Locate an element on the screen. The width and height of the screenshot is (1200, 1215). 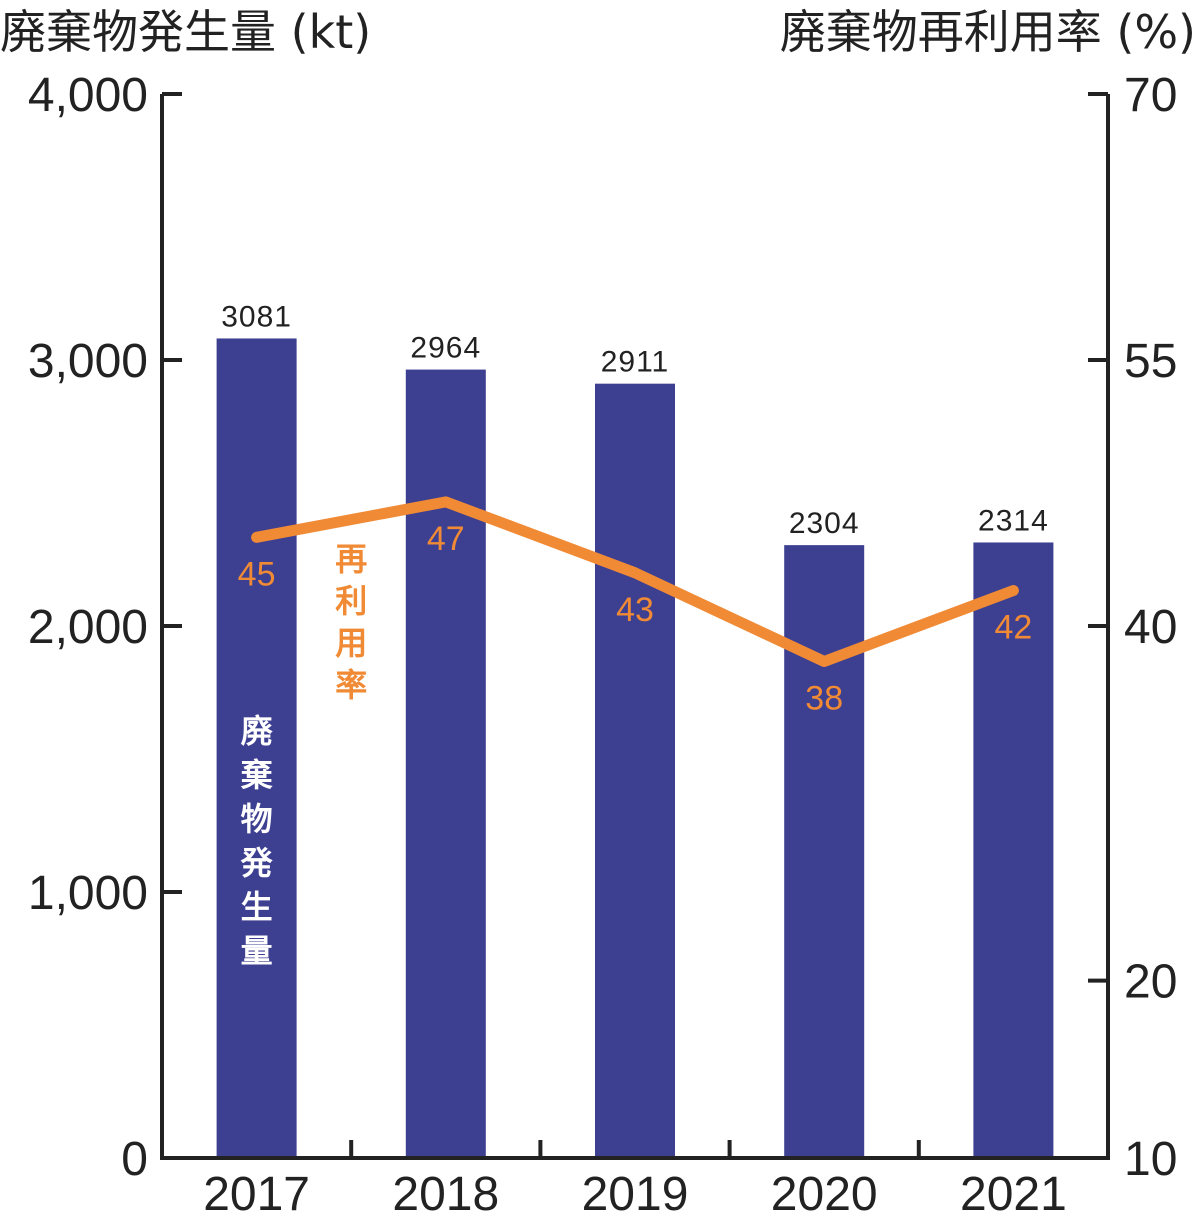
line-value-label: 42 is located at coordinates (1013, 628).